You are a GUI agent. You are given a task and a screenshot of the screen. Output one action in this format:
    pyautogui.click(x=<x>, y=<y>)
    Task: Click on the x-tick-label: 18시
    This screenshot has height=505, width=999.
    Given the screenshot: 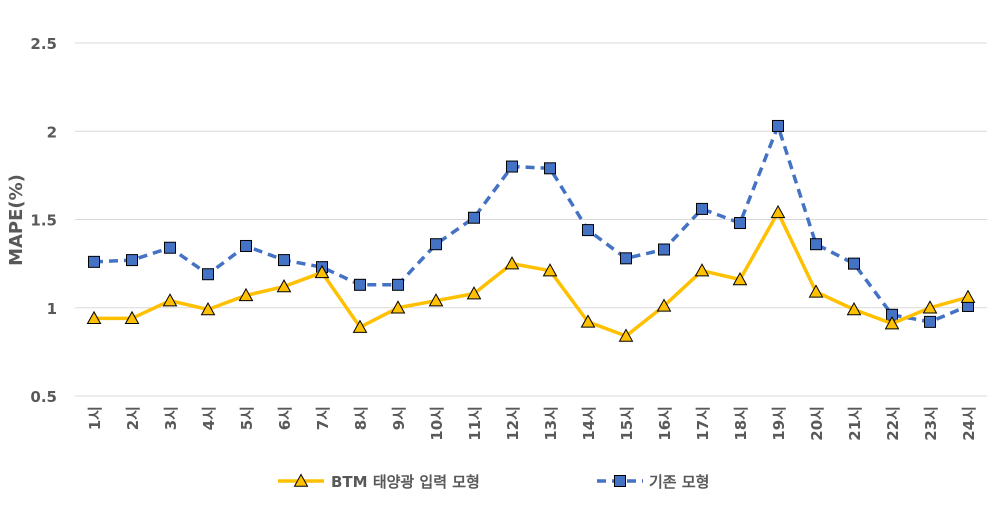 What is the action you would take?
    pyautogui.click(x=741, y=423)
    